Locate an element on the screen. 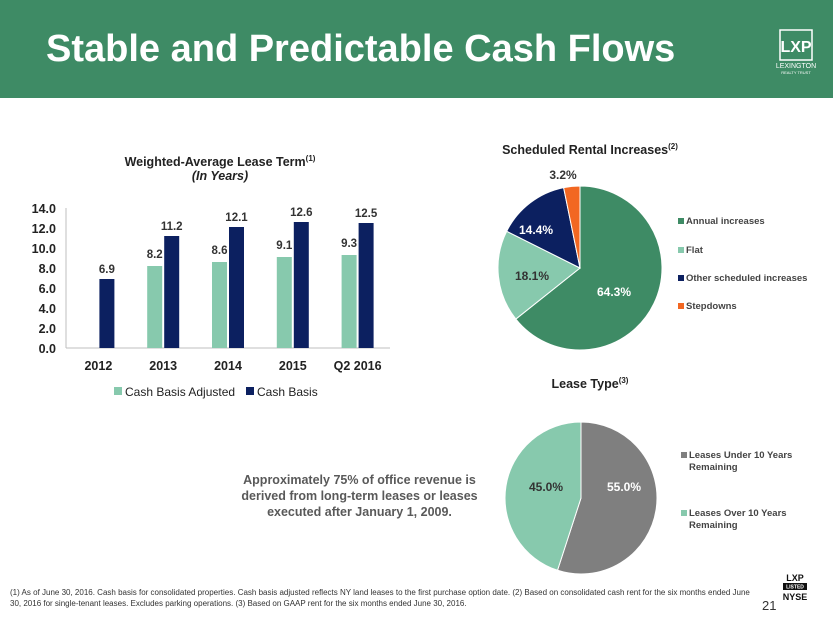 This screenshot has width=833, height=625. bar-data-label: 6.9 is located at coordinates (107, 270).